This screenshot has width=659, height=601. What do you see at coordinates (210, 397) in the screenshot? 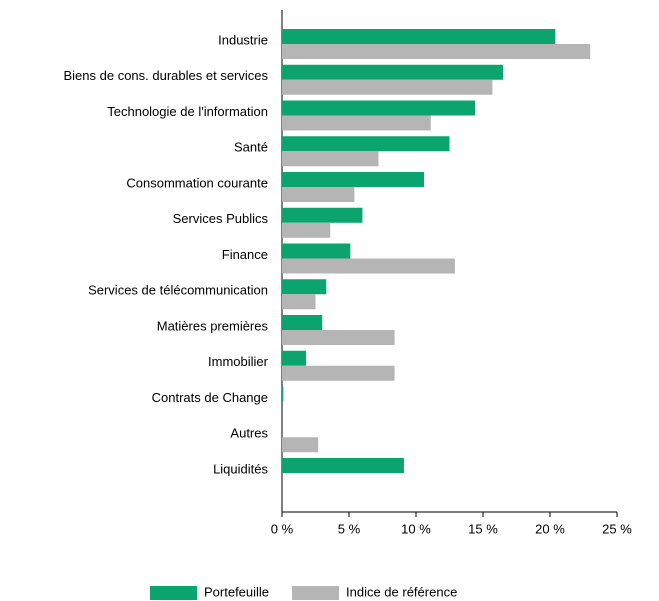
I see `y-tick-label: Contrats de Change` at bounding box center [210, 397].